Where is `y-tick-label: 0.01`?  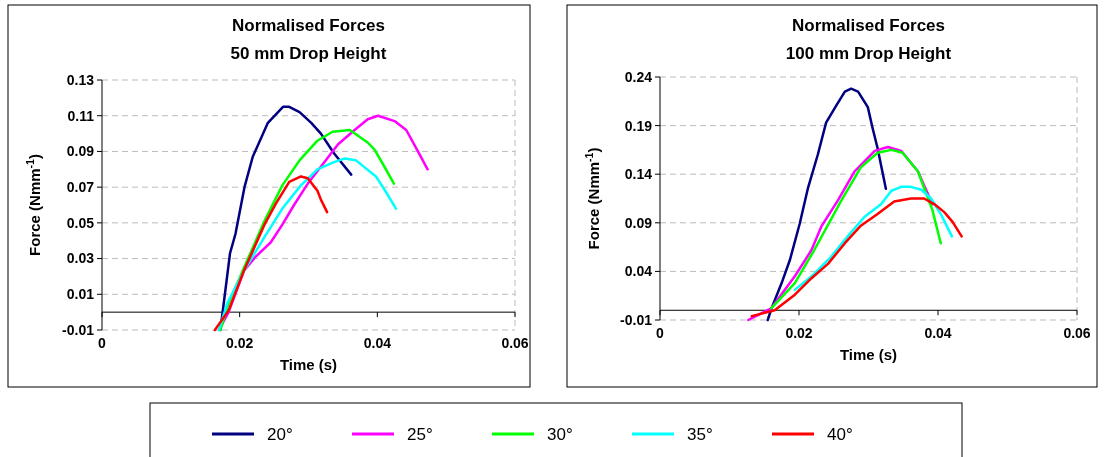 y-tick-label: 0.01 is located at coordinates (80, 294).